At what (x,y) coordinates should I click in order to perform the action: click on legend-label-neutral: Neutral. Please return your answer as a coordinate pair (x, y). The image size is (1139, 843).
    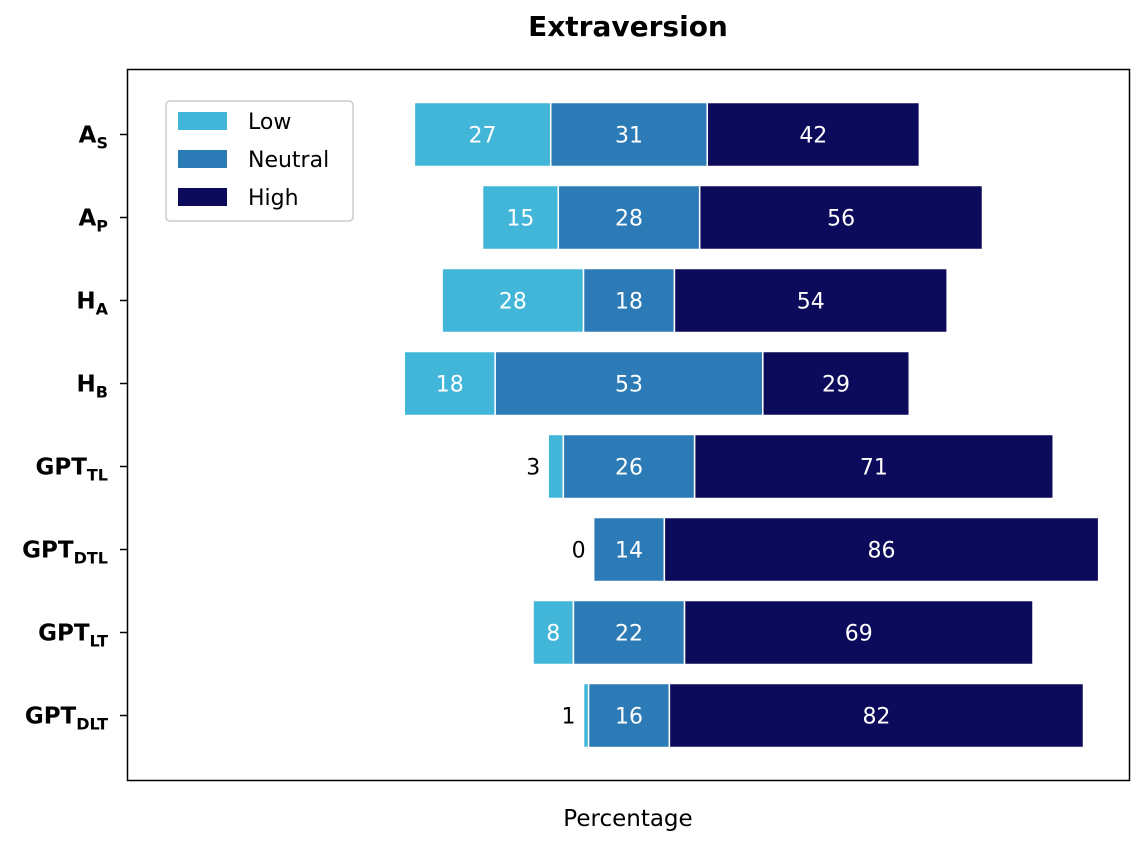
    Looking at the image, I should click on (288, 160).